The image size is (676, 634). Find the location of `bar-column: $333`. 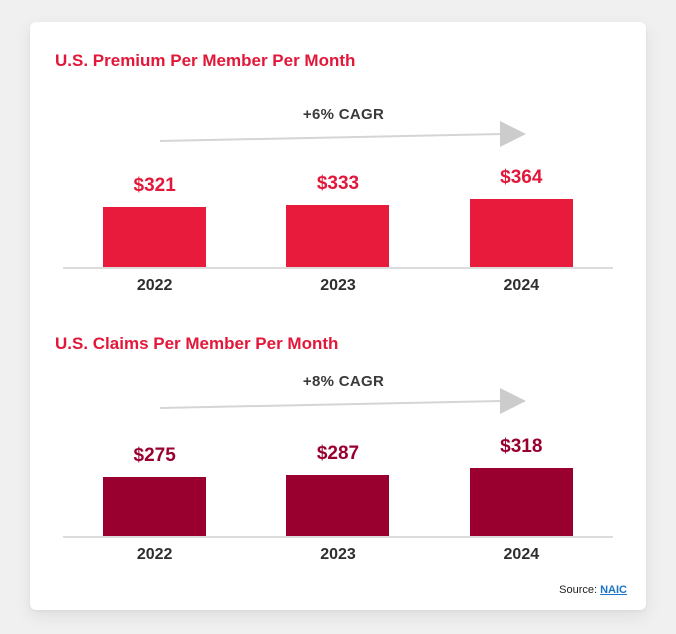

bar-column: $333 is located at coordinates (337, 219).